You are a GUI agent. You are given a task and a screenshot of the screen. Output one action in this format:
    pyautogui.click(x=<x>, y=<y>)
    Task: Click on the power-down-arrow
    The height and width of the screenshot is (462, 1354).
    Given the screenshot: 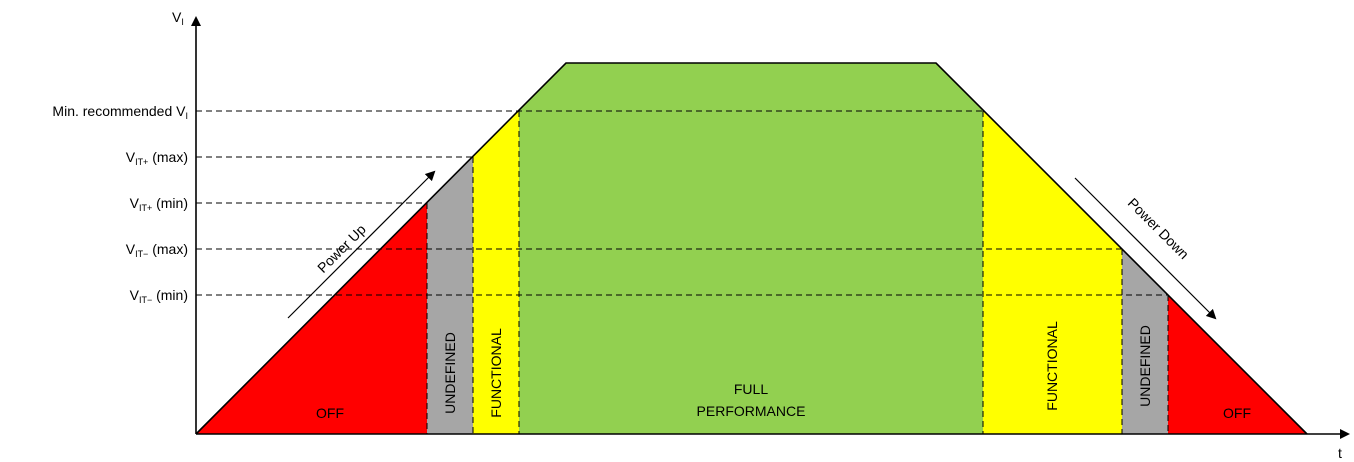 What is the action you would take?
    pyautogui.click(x=1145, y=248)
    